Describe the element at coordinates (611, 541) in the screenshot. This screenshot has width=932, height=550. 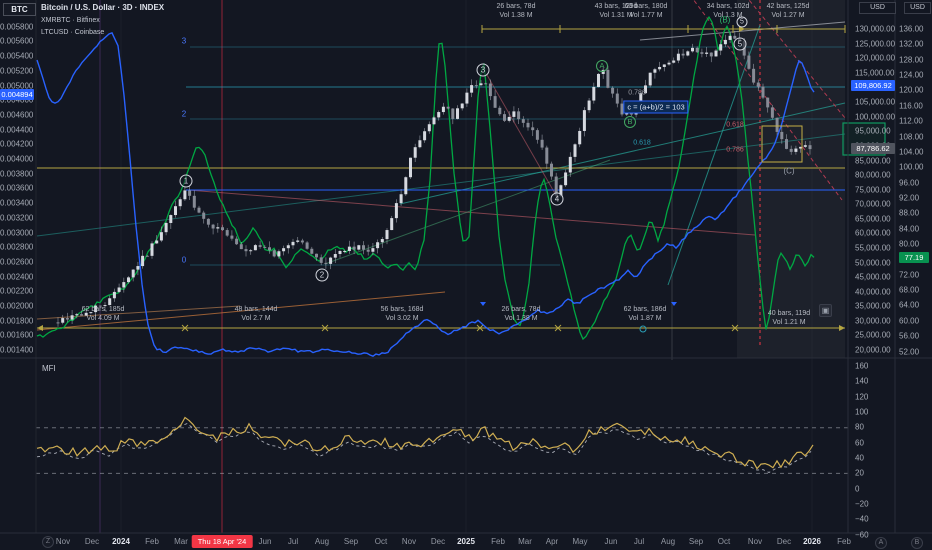
I see `time-axis-tick: Jun` at that location.